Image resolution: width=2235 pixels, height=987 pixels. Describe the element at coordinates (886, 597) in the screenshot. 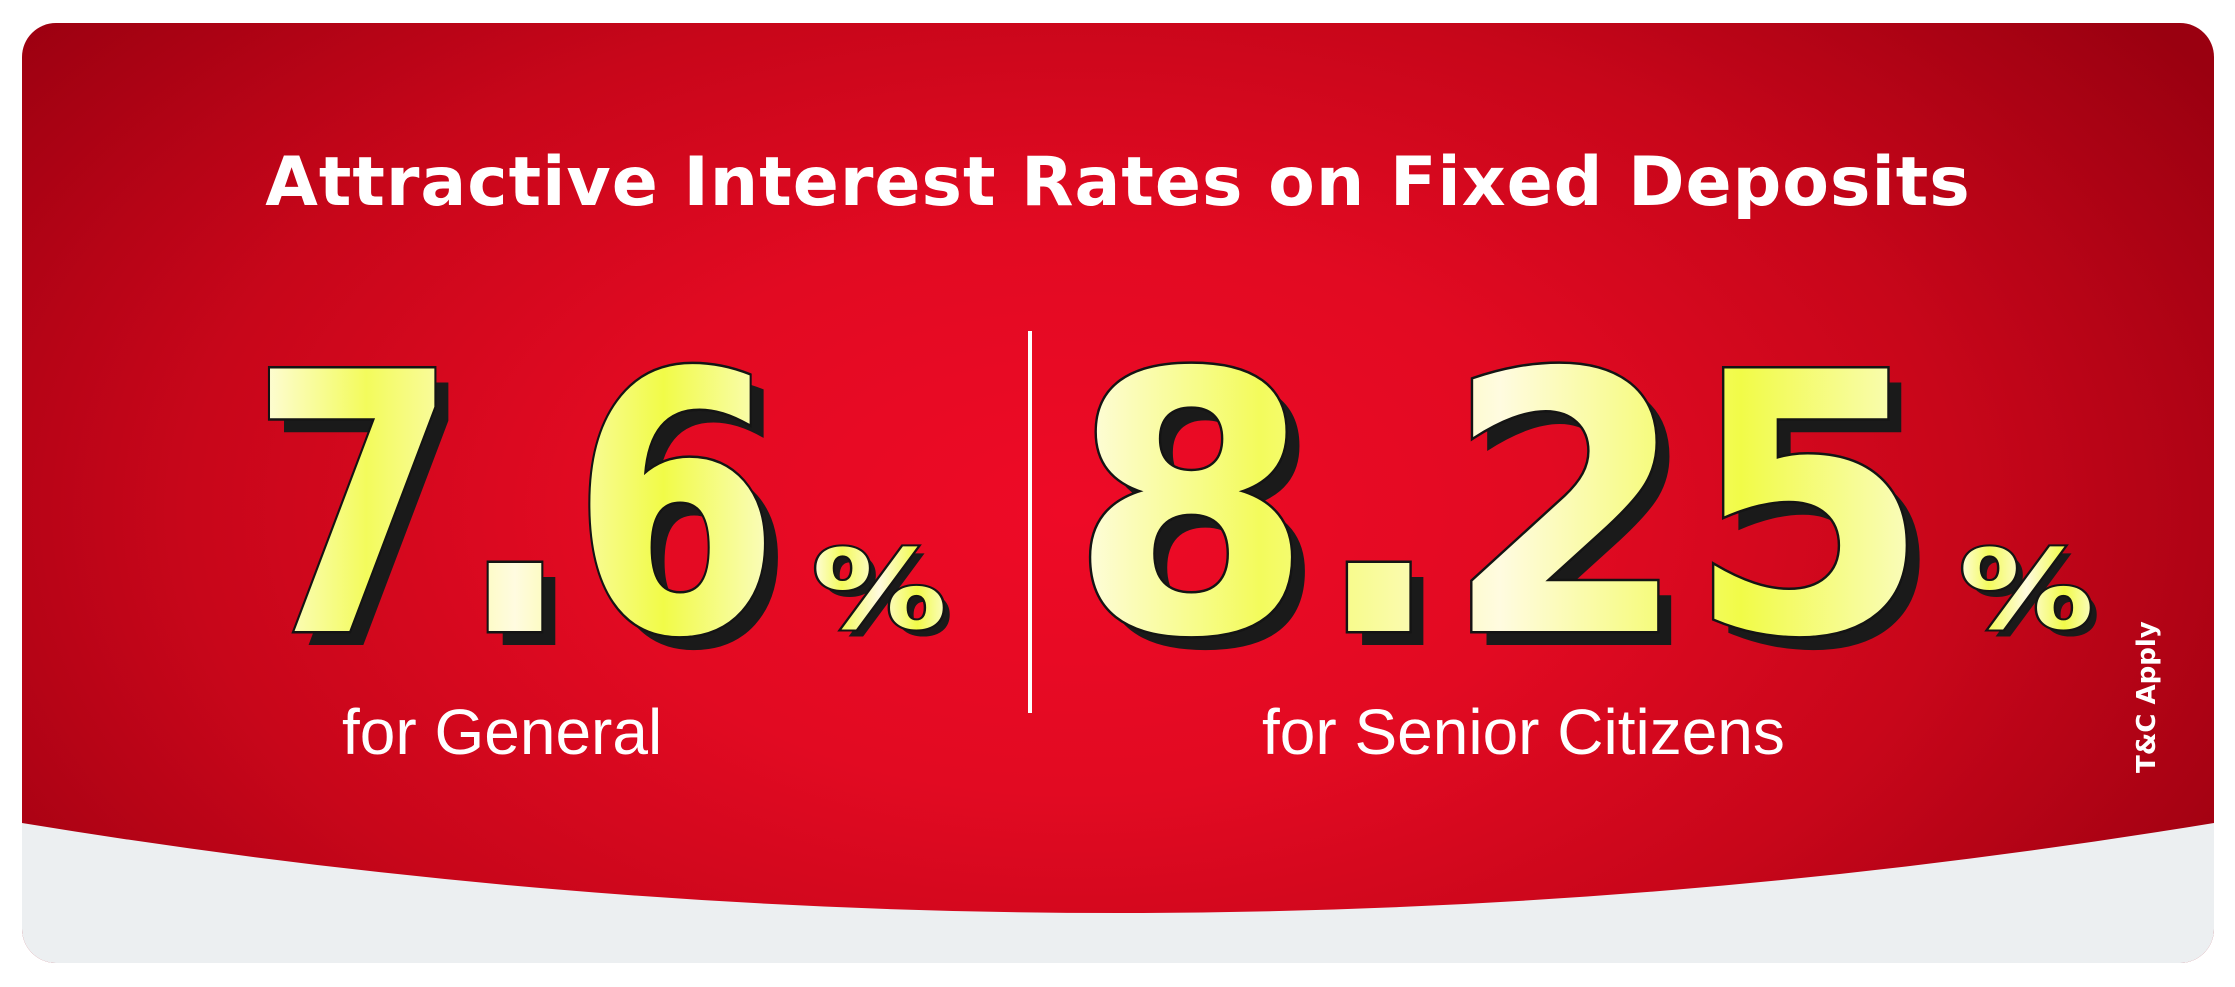

I see `general-percent-shadow: %` at that location.